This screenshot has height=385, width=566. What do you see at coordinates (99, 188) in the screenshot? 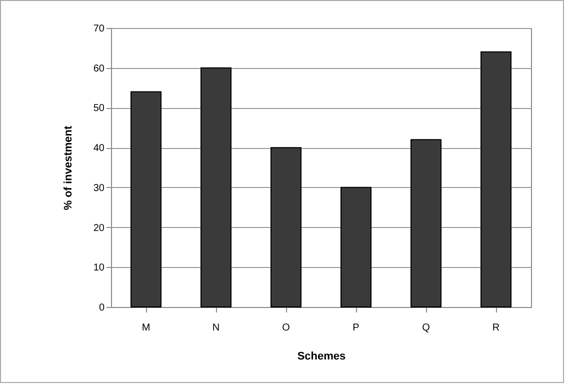
I see `y-tick-label: 30` at bounding box center [99, 188].